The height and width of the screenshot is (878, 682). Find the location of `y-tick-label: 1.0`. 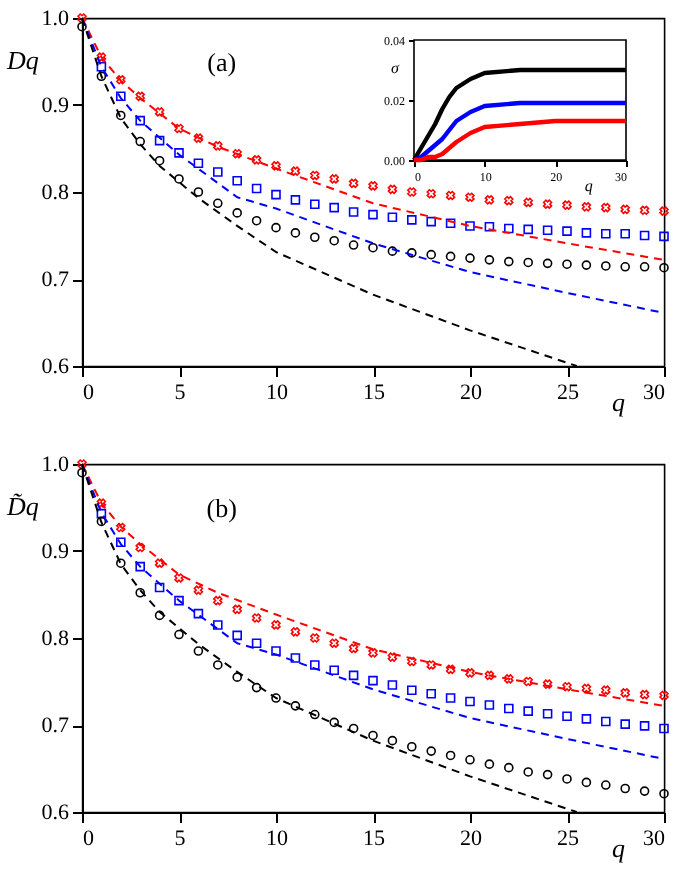

y-tick-label: 1.0 is located at coordinates (55, 465).